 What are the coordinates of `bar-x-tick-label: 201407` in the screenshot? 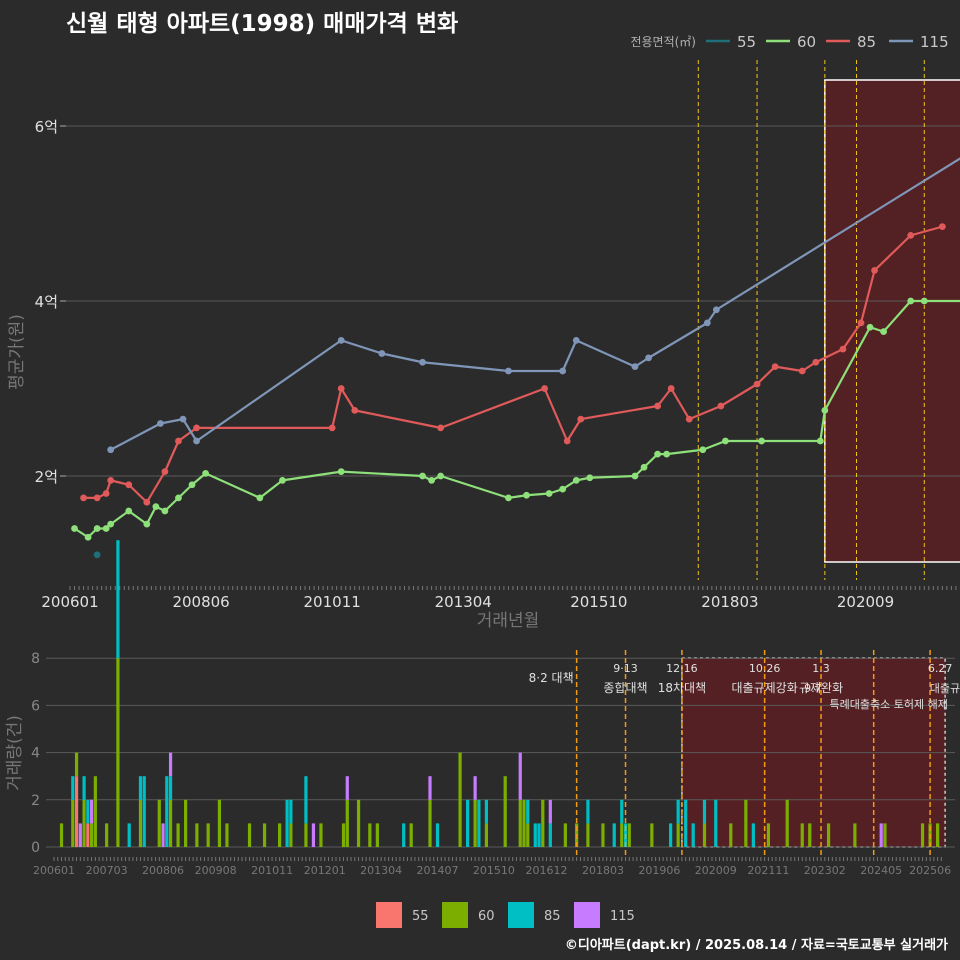 It's located at (438, 870).